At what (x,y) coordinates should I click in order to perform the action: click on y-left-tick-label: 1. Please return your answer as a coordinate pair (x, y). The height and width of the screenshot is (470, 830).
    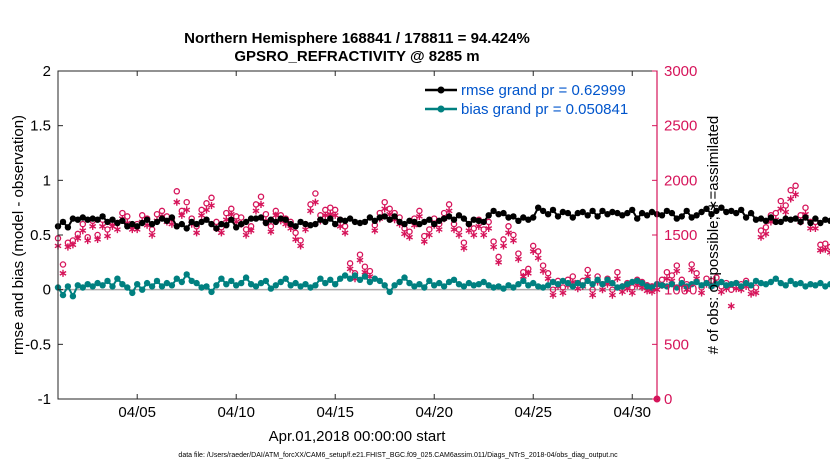
    Looking at the image, I should click on (47, 180).